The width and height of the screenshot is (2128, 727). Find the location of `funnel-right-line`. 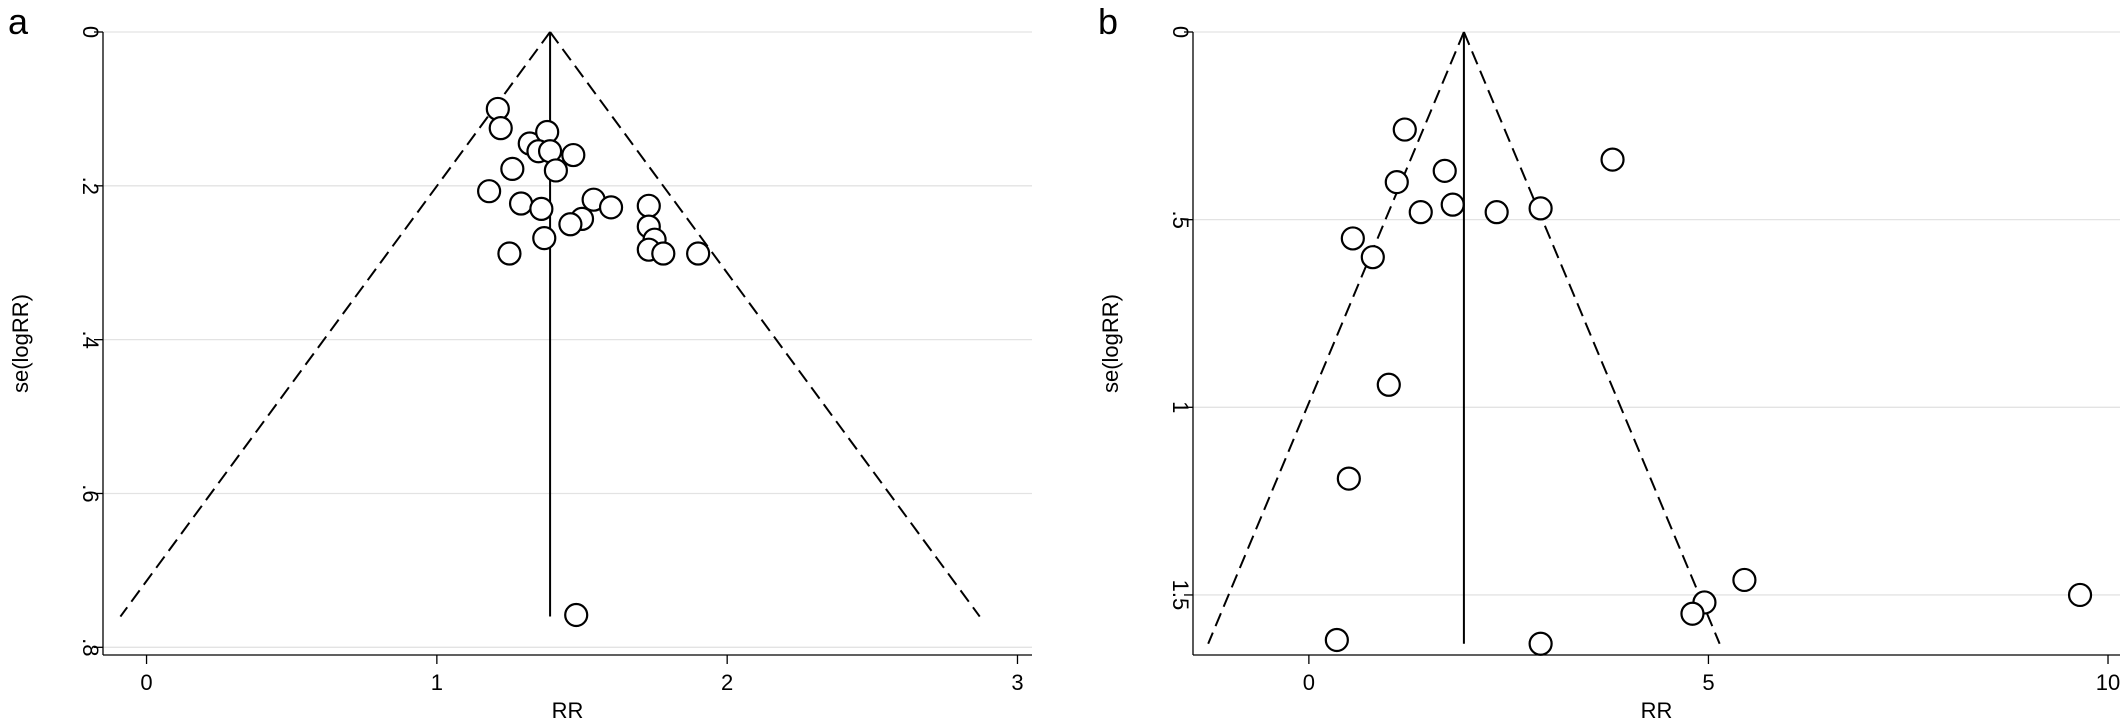

funnel-right-line is located at coordinates (1591, 338).